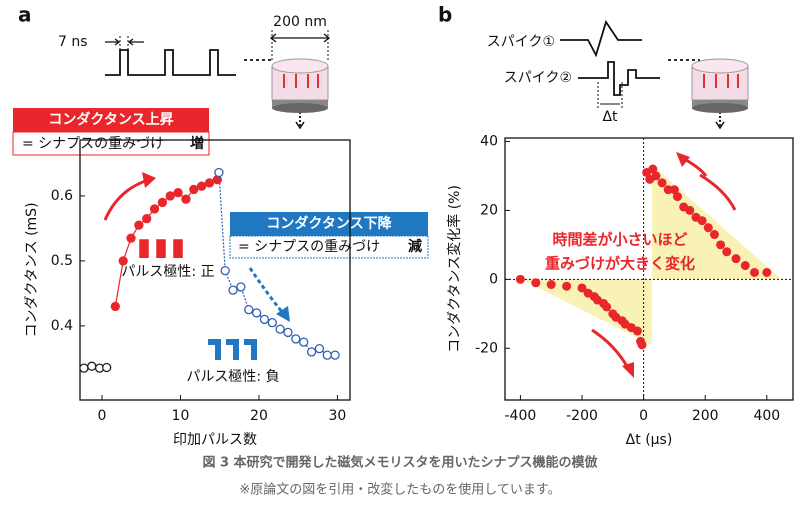  I want to click on note: ※原論文の図を引用・改変したものを使用しています。, so click(399, 490).